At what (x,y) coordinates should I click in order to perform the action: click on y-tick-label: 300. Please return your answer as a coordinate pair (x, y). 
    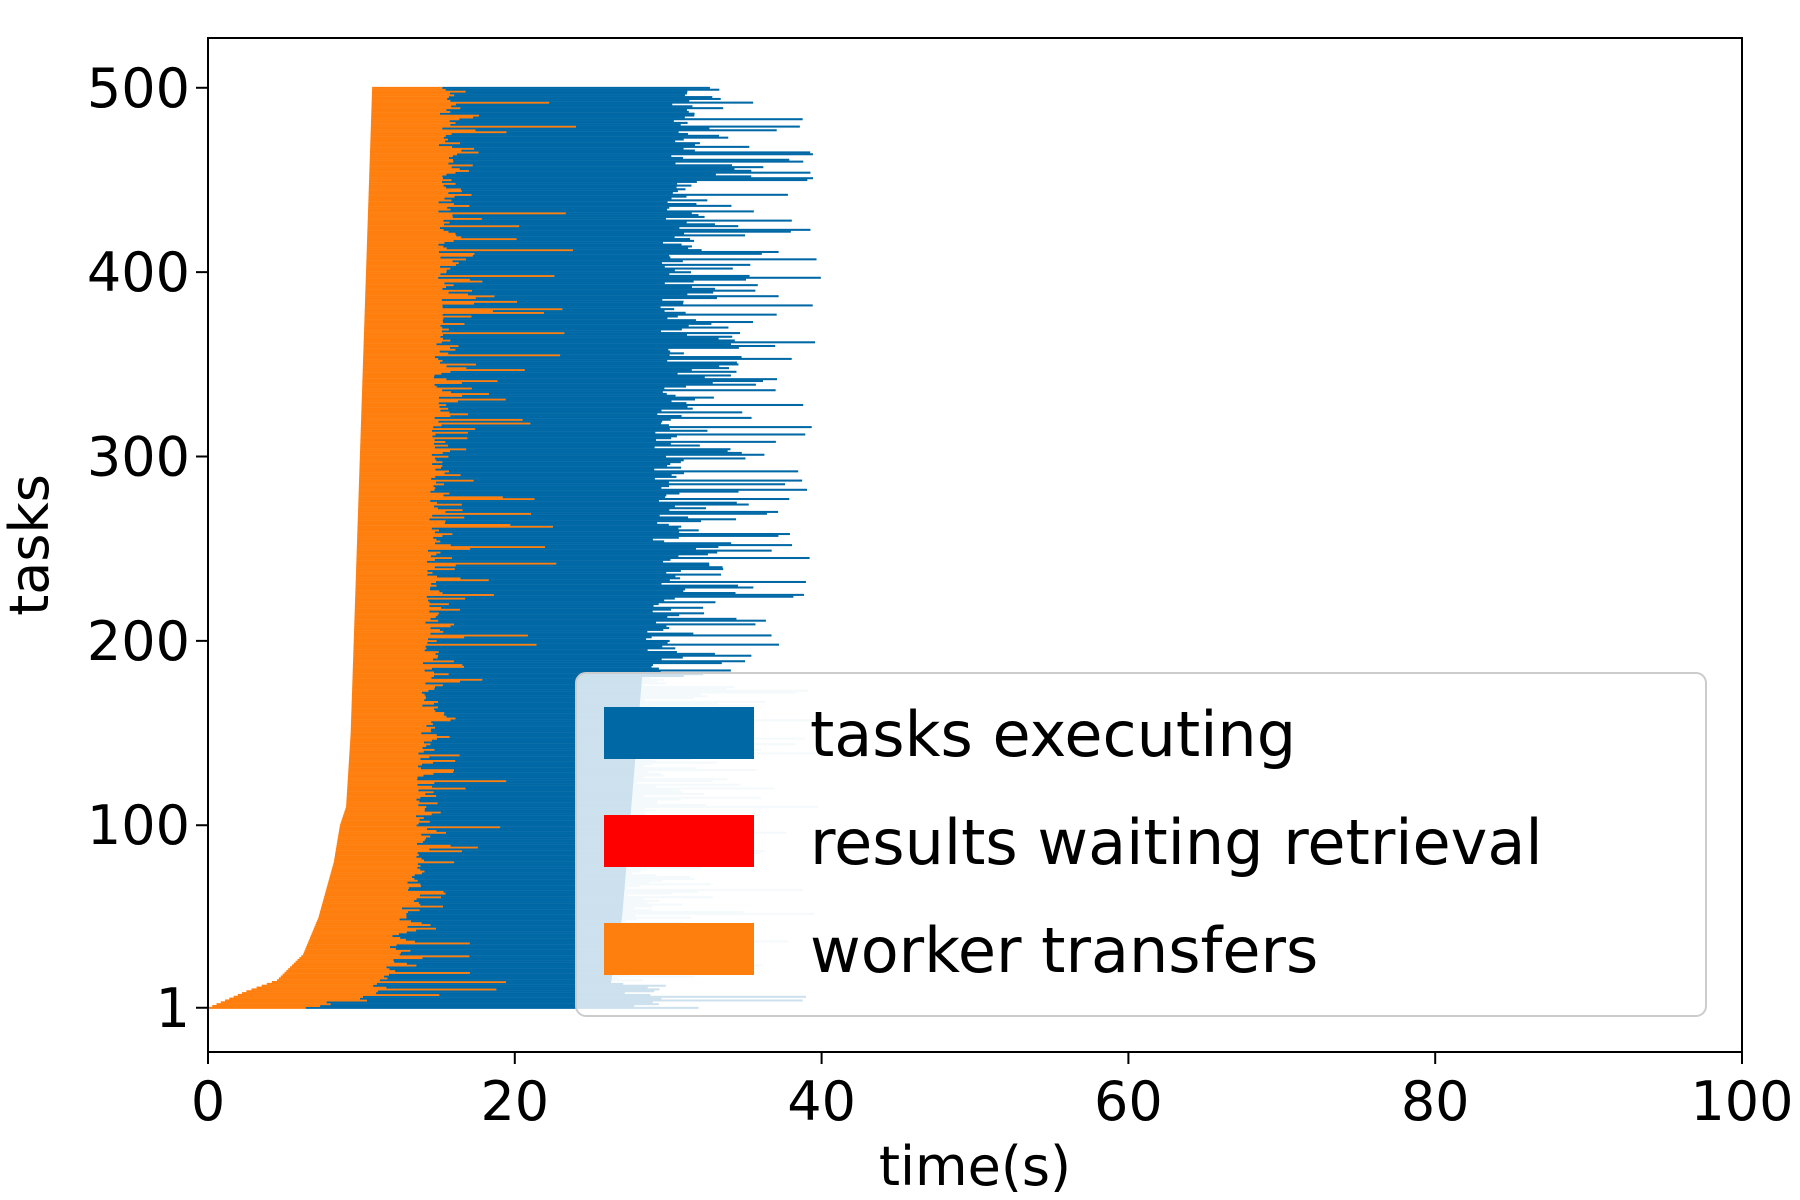
    Looking at the image, I should click on (138, 457).